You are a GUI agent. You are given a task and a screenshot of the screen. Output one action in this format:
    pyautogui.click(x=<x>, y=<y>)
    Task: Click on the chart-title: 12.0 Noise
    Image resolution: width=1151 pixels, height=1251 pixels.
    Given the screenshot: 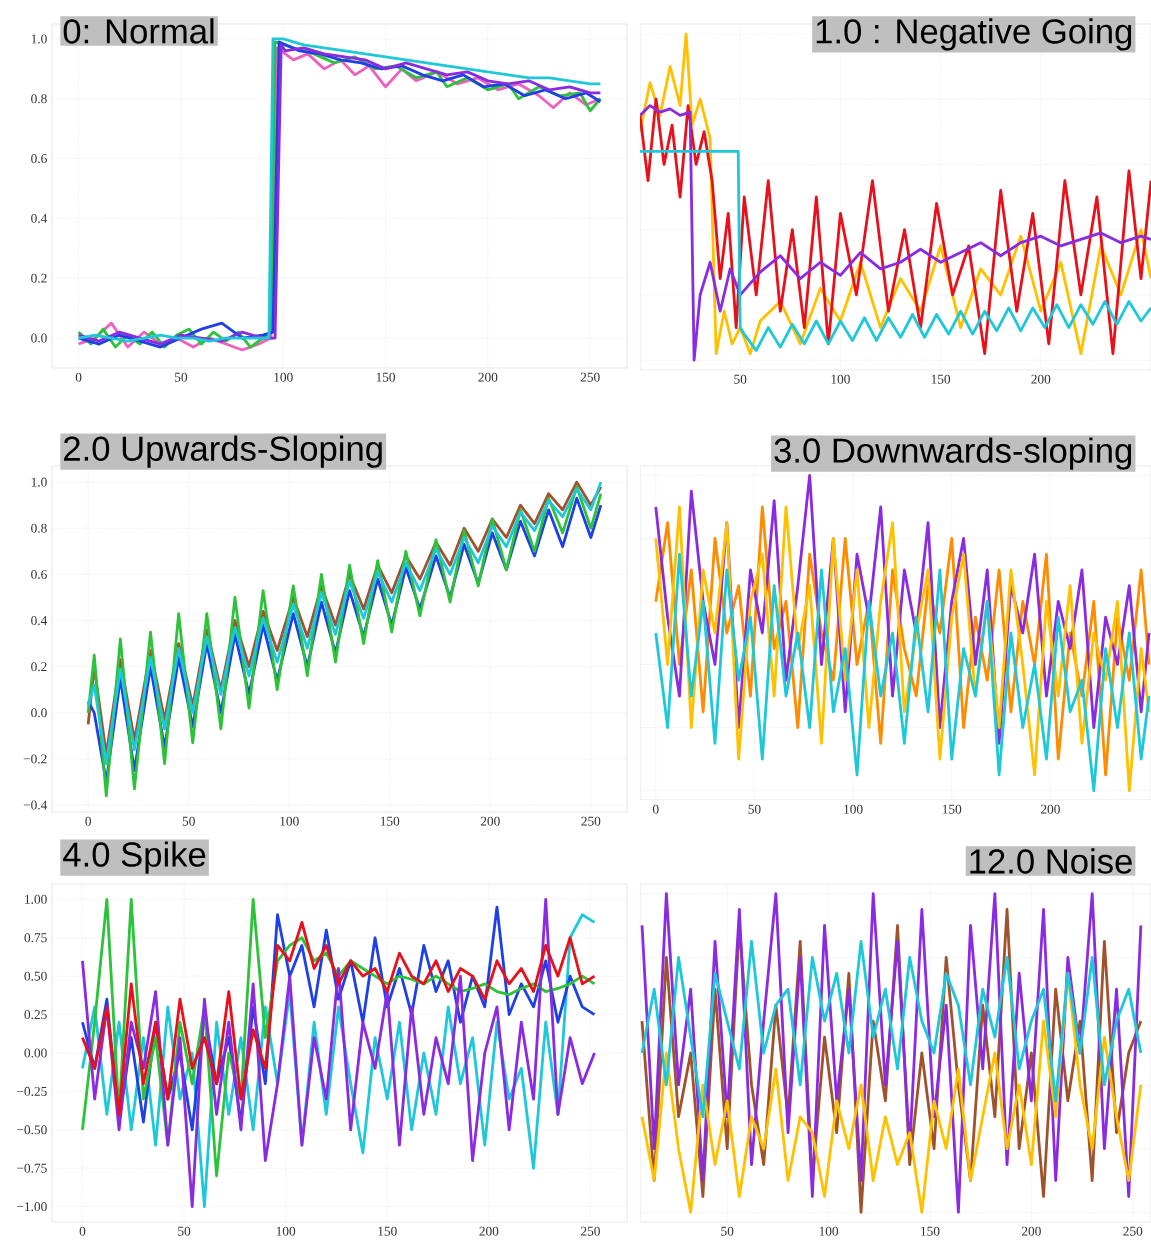 What is the action you would take?
    pyautogui.click(x=1051, y=861)
    